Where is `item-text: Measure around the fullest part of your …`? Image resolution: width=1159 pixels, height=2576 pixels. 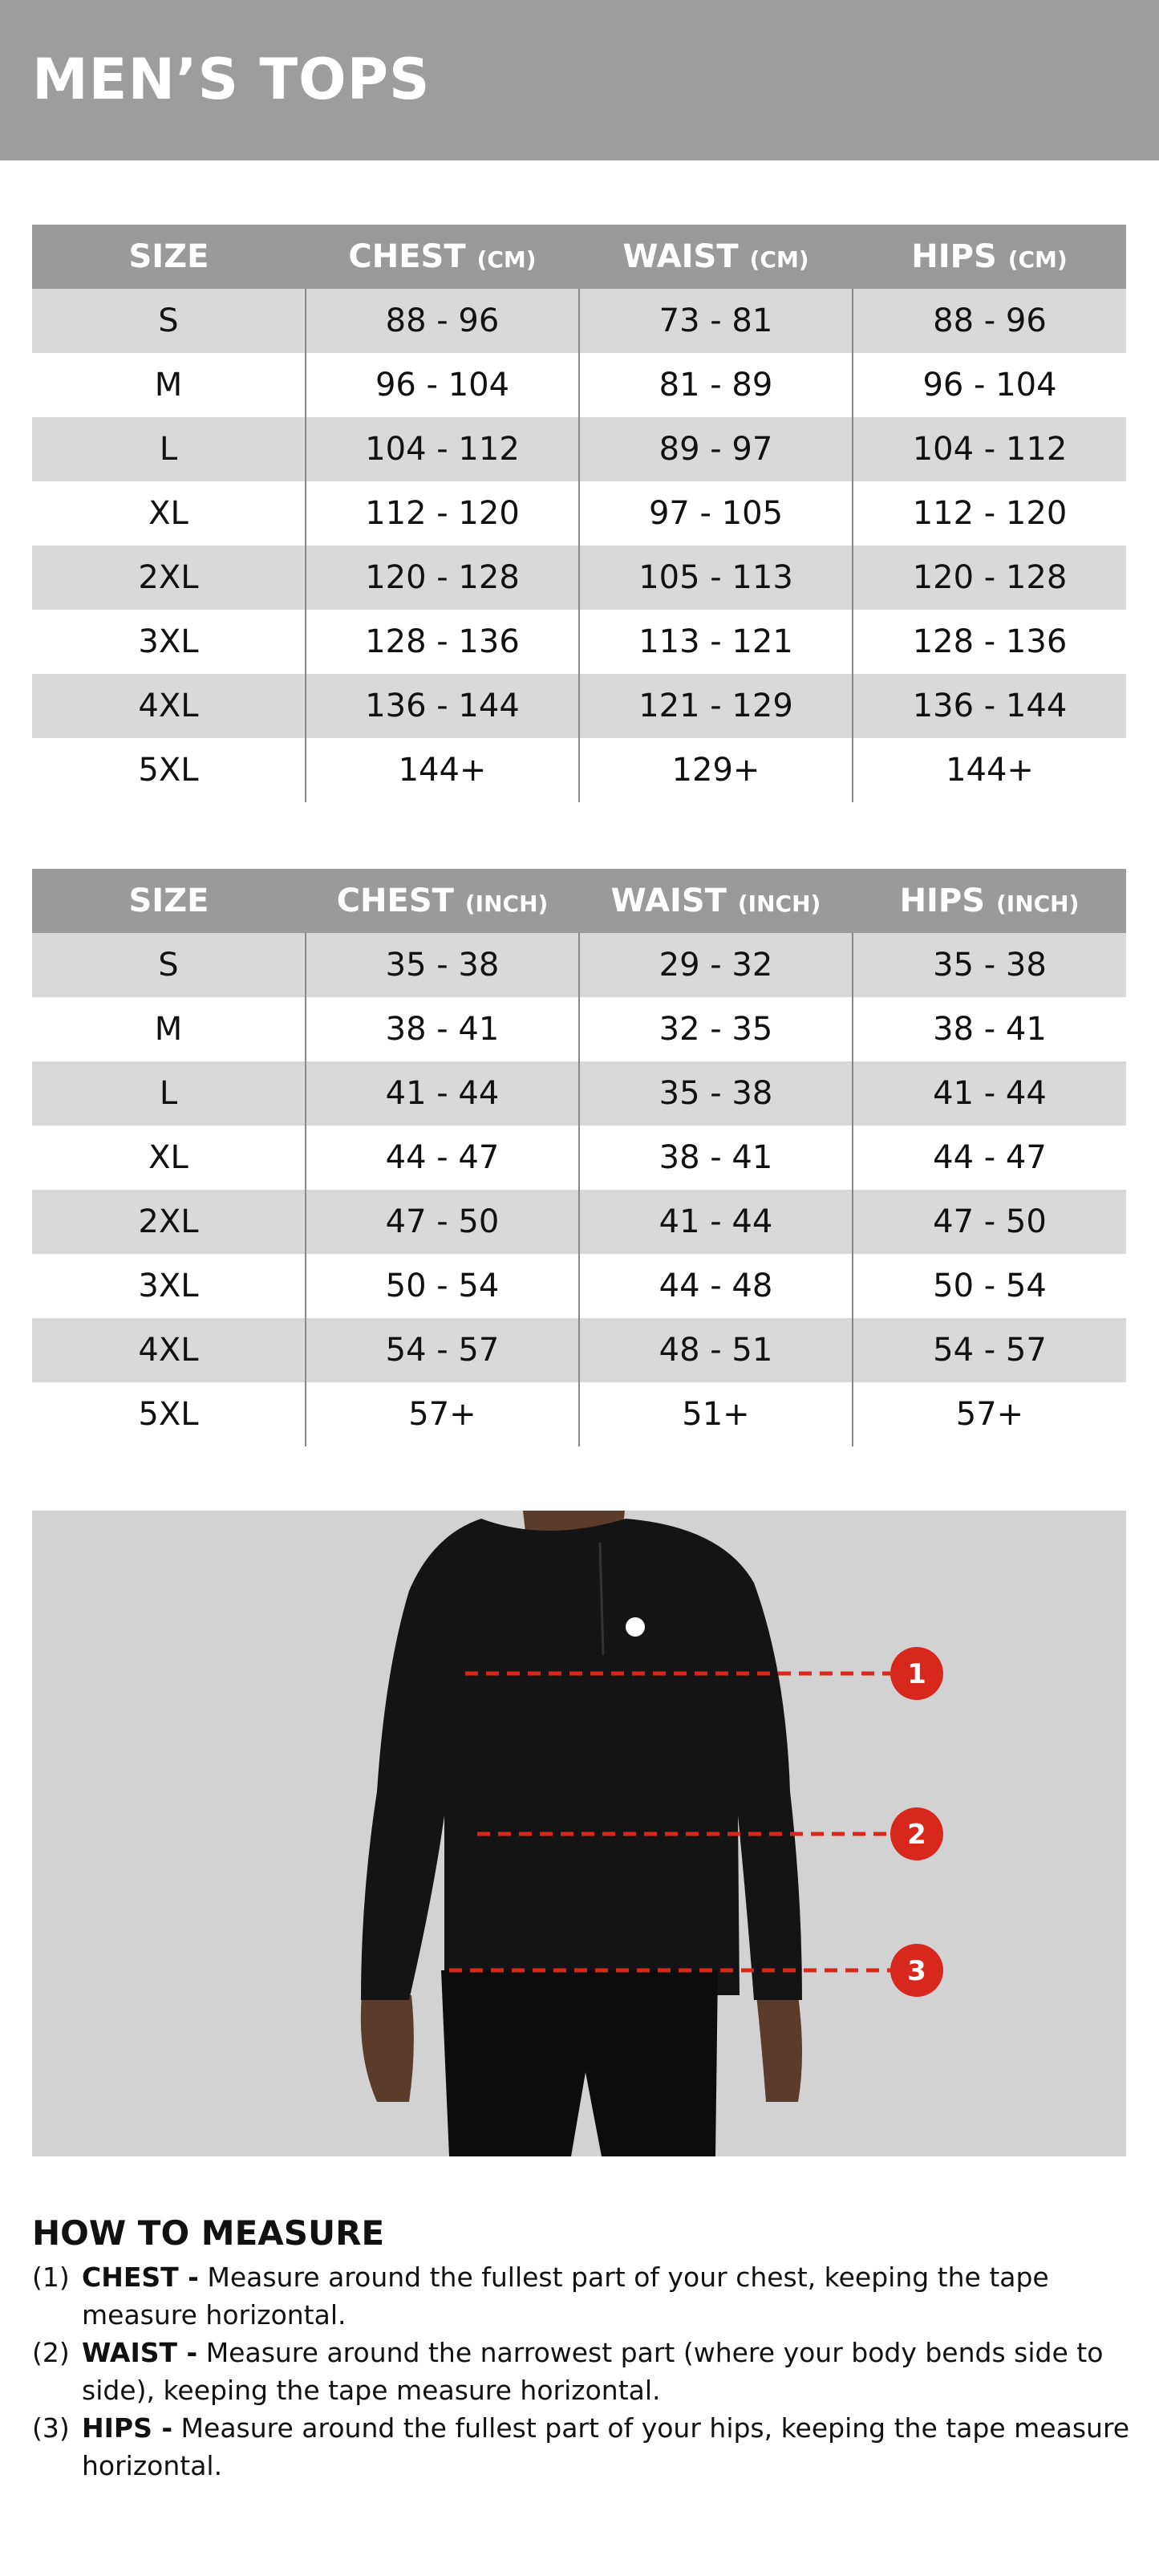 item-text: Measure around the fullest part of your … is located at coordinates (565, 2296).